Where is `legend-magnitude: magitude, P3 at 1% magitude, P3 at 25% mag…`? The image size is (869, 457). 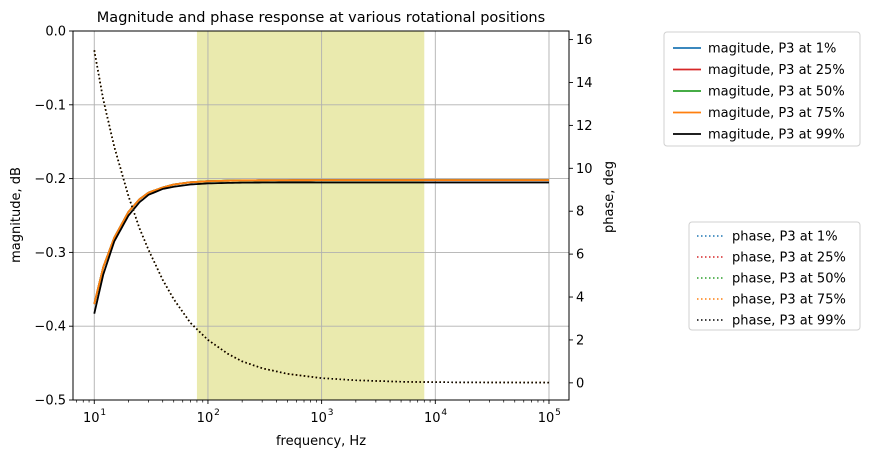
legend-magnitude: magitude, P3 at 1% magitude, P3 at 25% mag… is located at coordinates (762, 89).